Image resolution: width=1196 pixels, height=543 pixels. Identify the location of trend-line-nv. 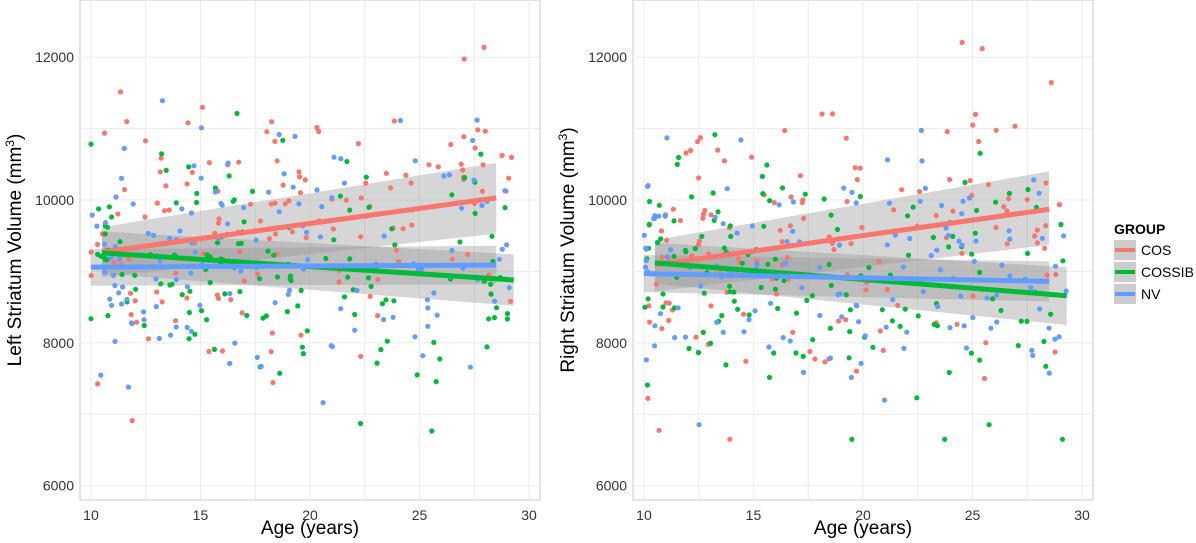
(293, 266).